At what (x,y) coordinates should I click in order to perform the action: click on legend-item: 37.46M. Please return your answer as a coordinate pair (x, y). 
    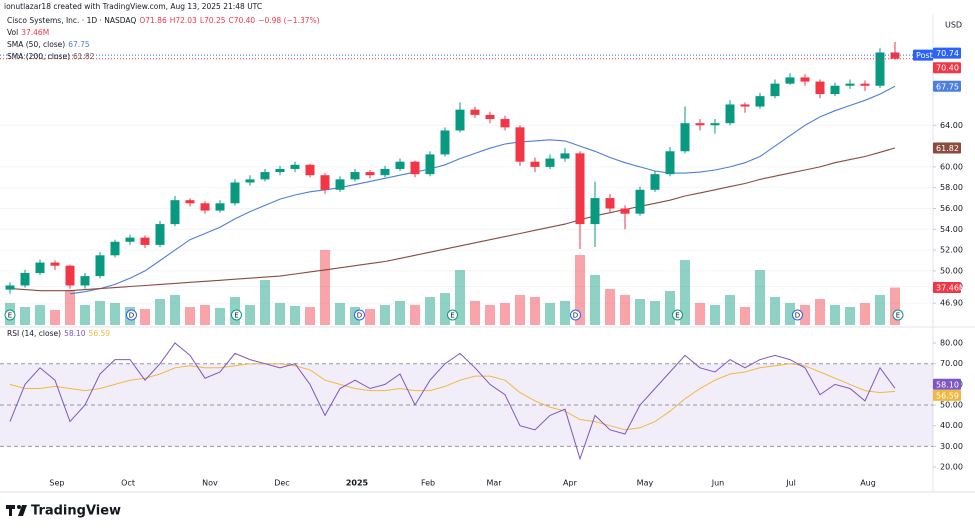
    Looking at the image, I should click on (35, 32).